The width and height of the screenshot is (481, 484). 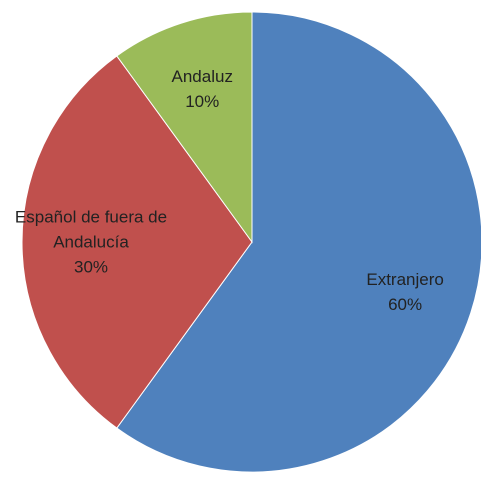 I want to click on percent-label: 30%, so click(x=91, y=267).